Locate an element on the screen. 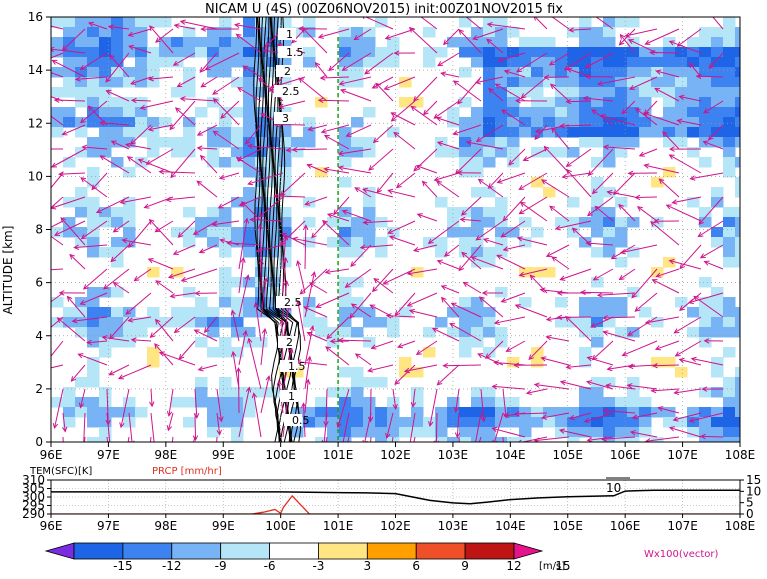 This screenshot has width=767, height=579. x-tick-label: 99E is located at coordinates (223, 455).